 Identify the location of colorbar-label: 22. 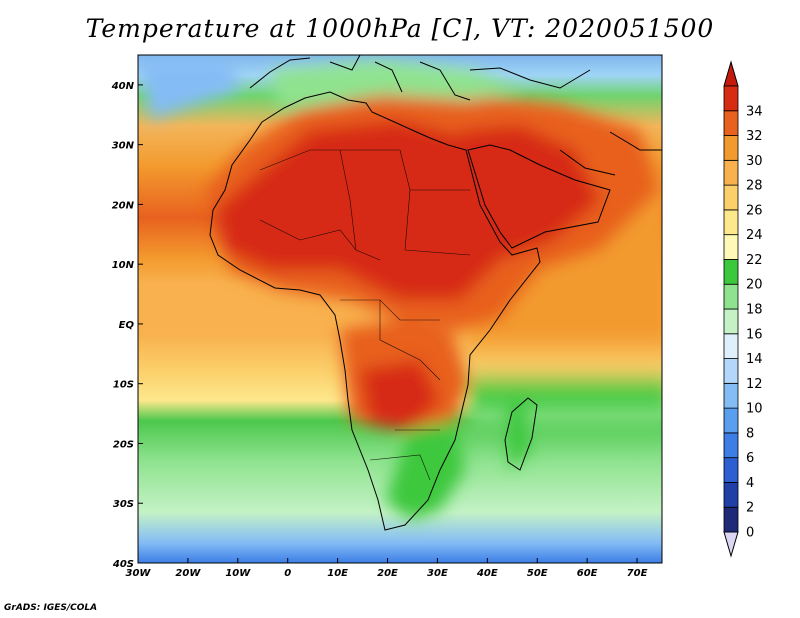
(754, 260).